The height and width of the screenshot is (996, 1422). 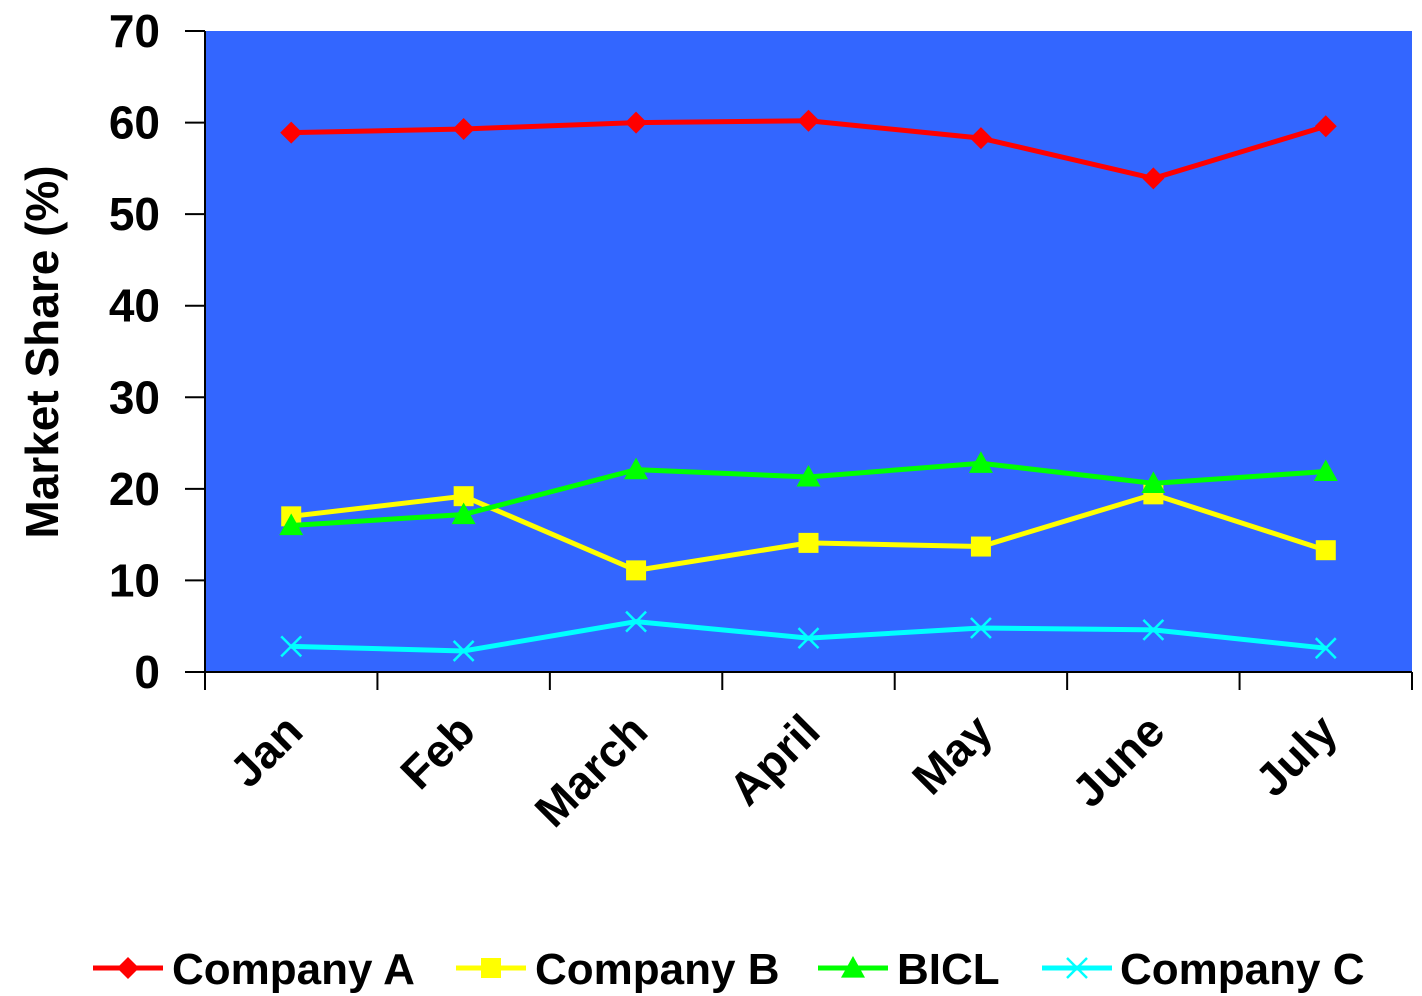 I want to click on y-tick-label: 70, so click(x=134, y=31).